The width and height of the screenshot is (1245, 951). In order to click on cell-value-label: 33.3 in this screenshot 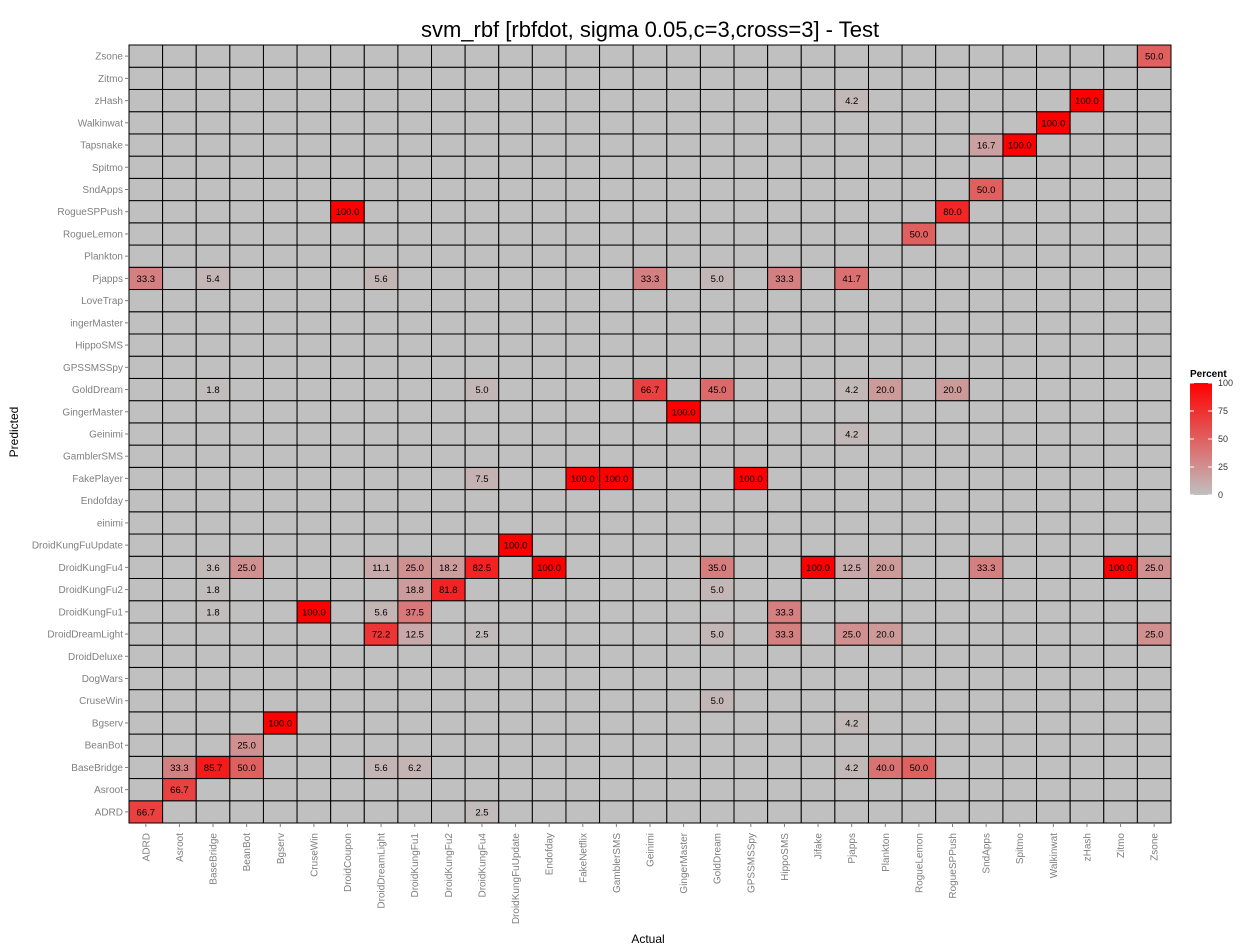, I will do `click(650, 279)`.